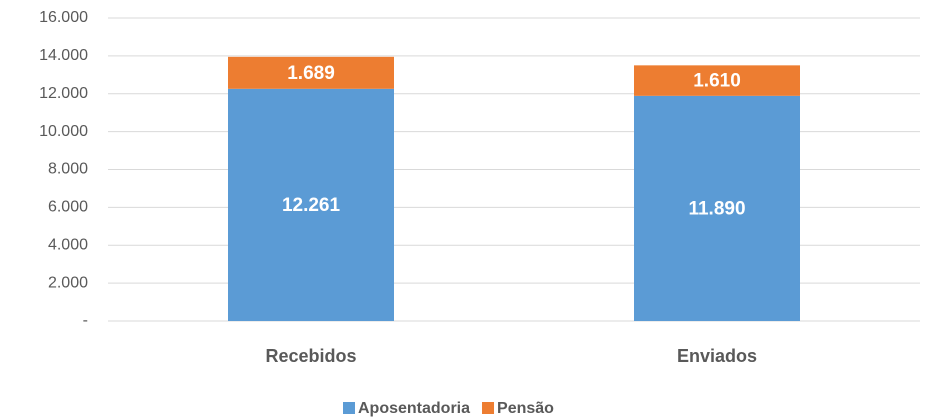  What do you see at coordinates (717, 356) in the screenshot?
I see `x-tick-label: Enviados` at bounding box center [717, 356].